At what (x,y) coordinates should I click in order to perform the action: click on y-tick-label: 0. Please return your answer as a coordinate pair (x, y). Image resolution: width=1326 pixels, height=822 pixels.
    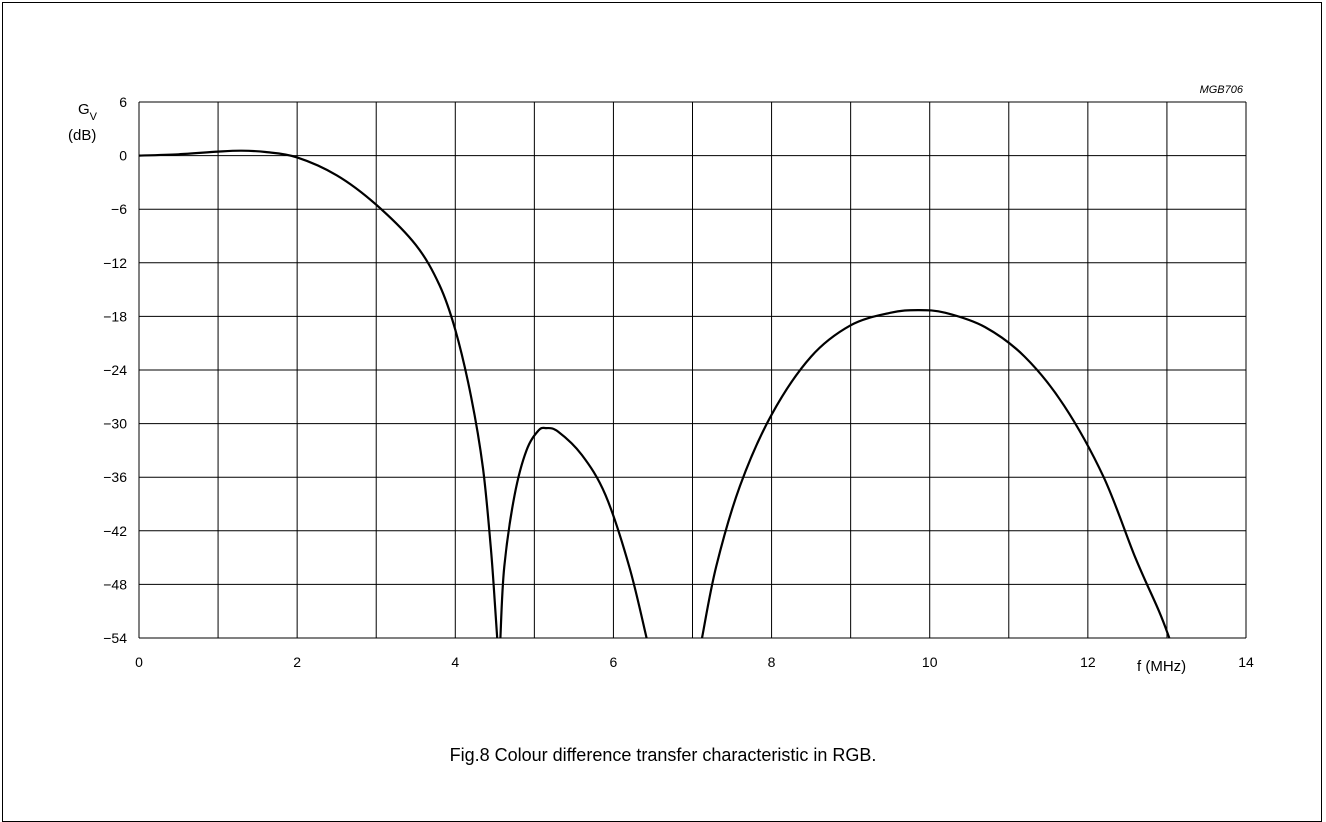
    Looking at the image, I should click on (123, 156).